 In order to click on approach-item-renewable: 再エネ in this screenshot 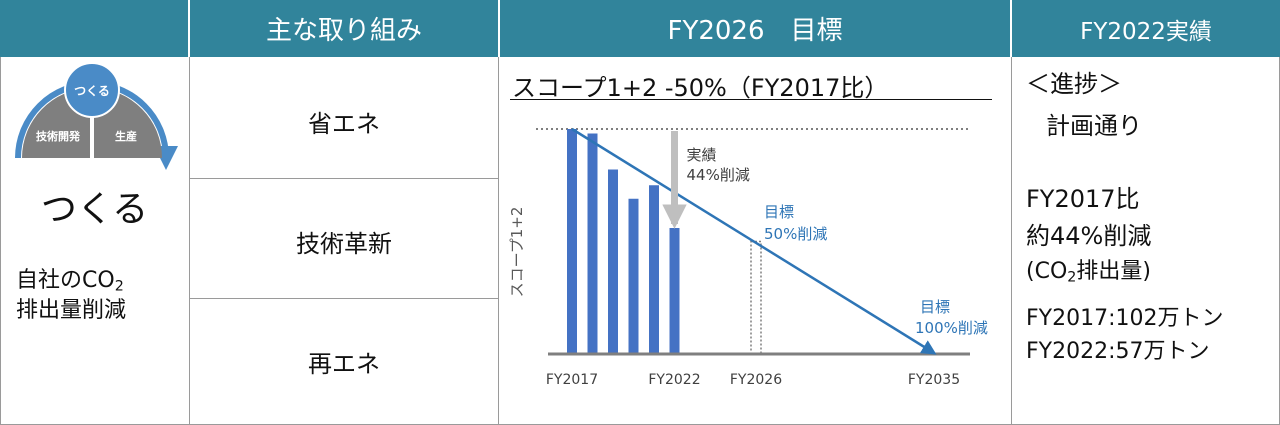, I will do `click(344, 364)`.